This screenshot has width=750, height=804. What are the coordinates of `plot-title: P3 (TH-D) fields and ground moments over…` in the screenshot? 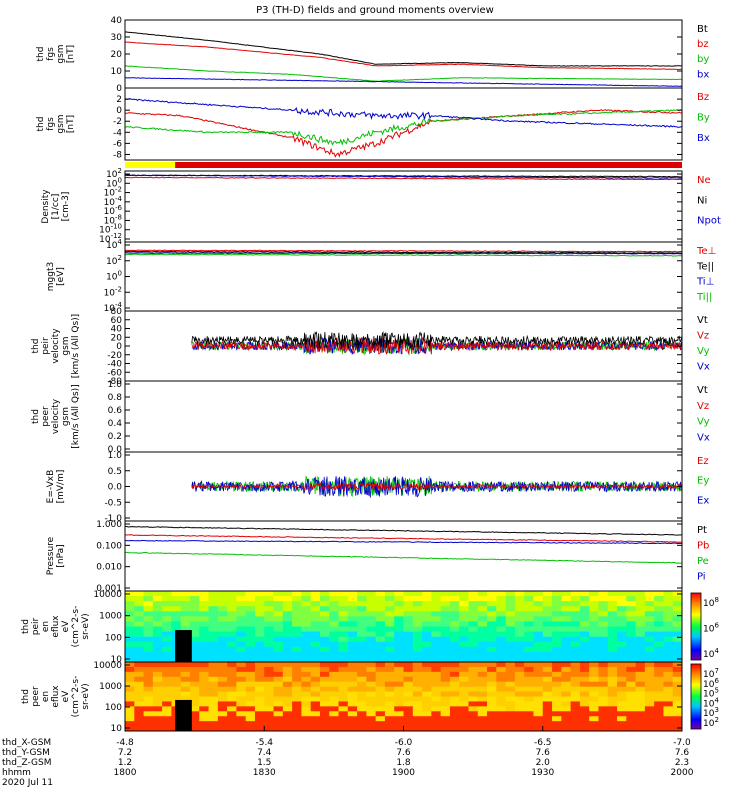 It's located at (375, 10).